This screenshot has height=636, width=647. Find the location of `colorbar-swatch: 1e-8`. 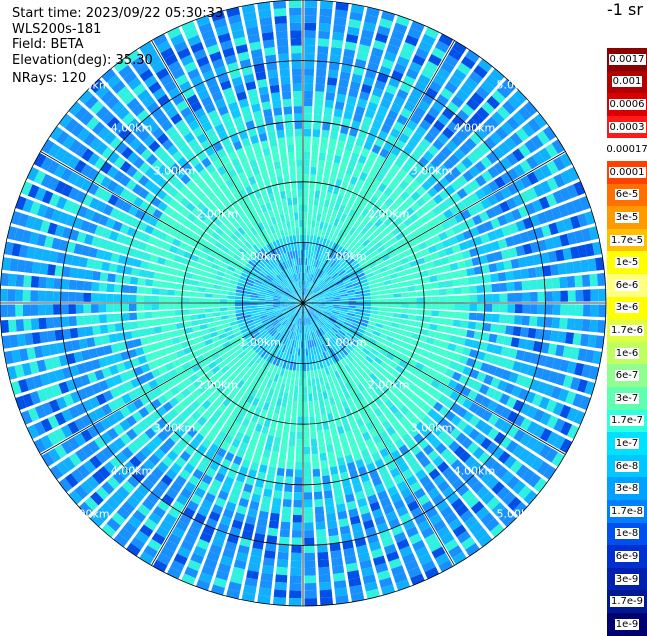

colorbar-swatch: 1e-8 is located at coordinates (627, 534).